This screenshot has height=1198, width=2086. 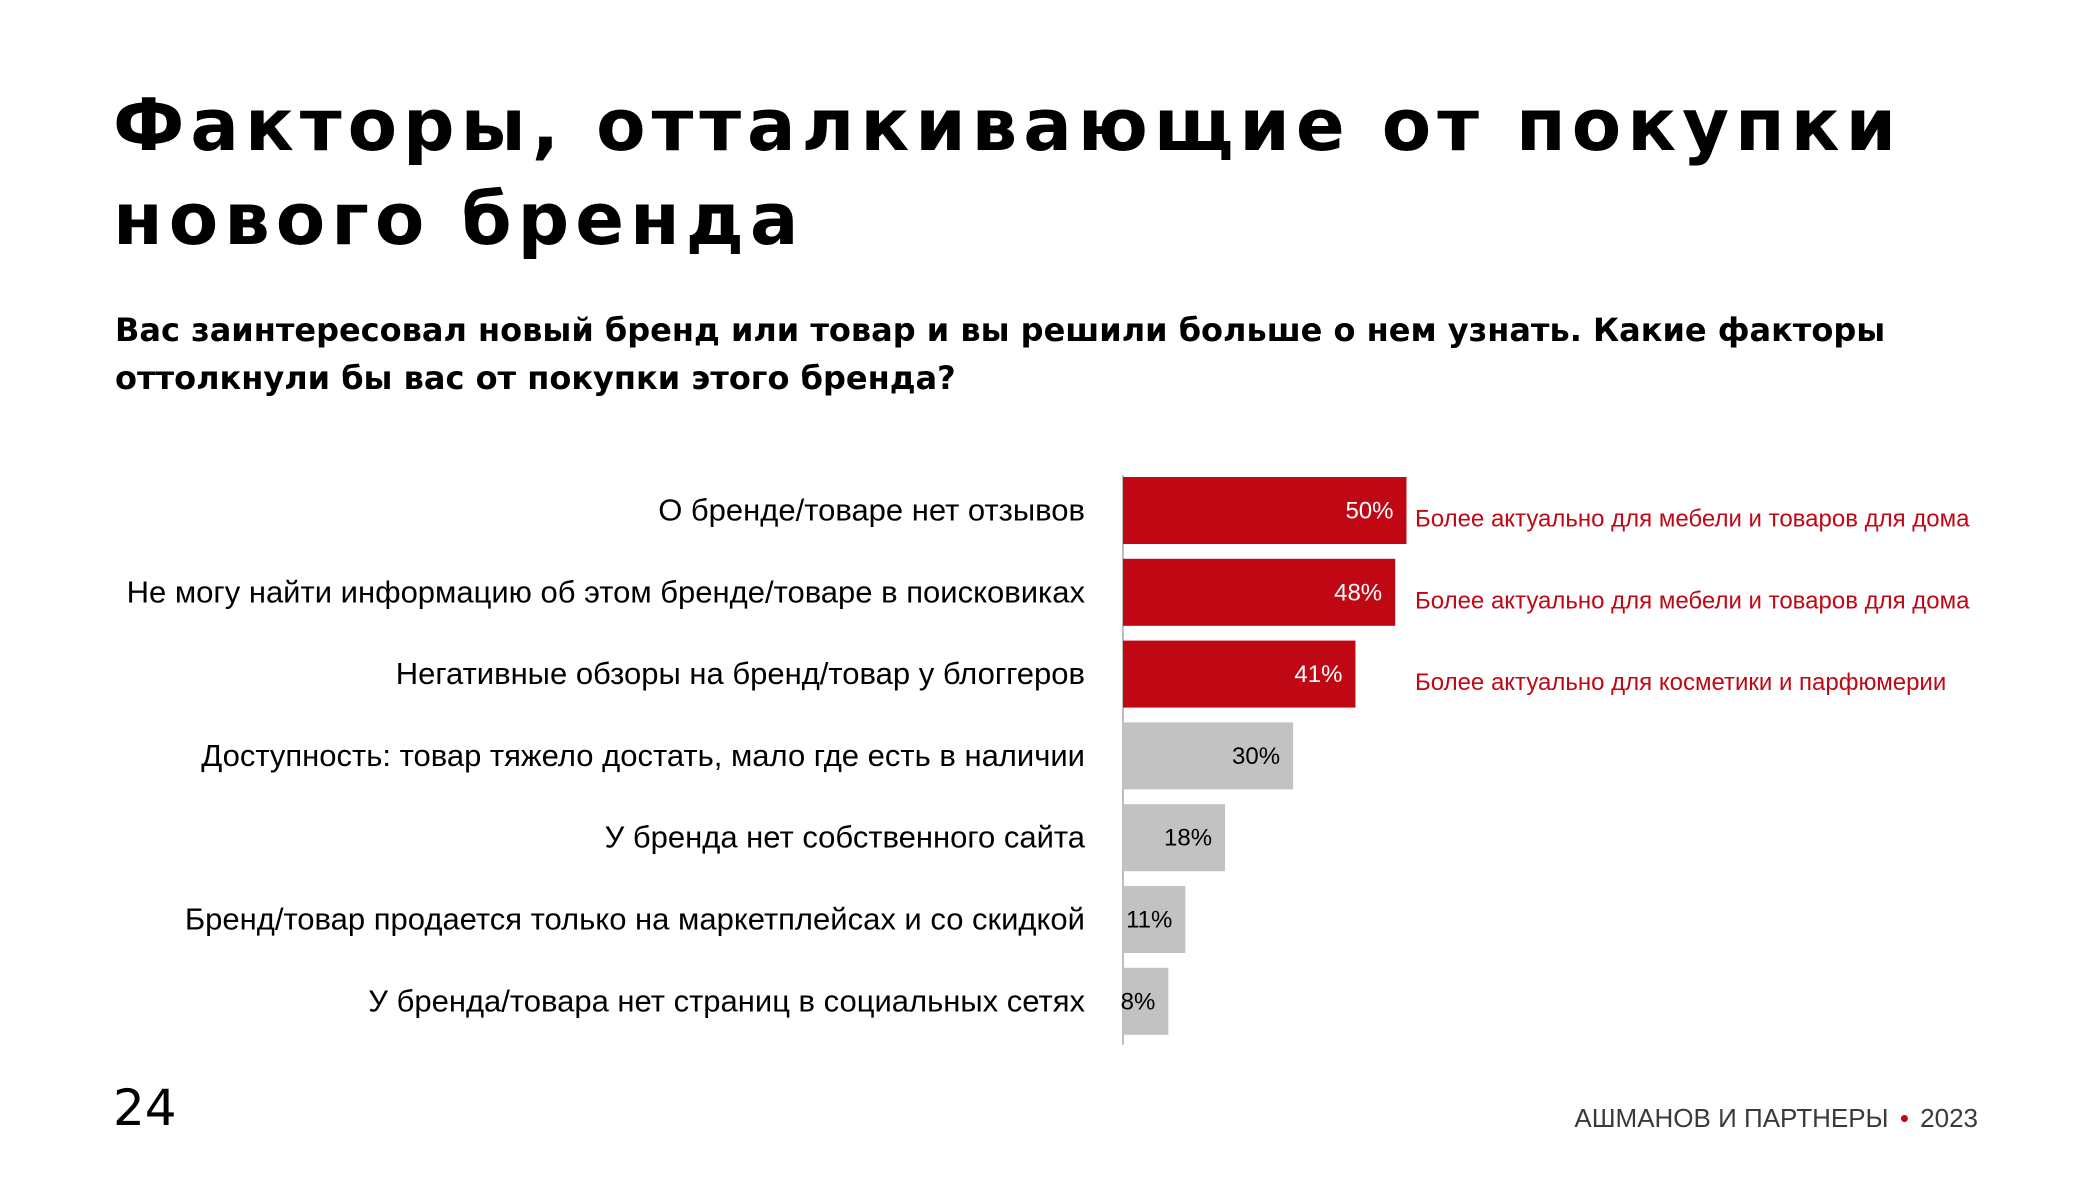 I want to click on category-label: О бренде/товаре нет отзывов, so click(x=871, y=510).